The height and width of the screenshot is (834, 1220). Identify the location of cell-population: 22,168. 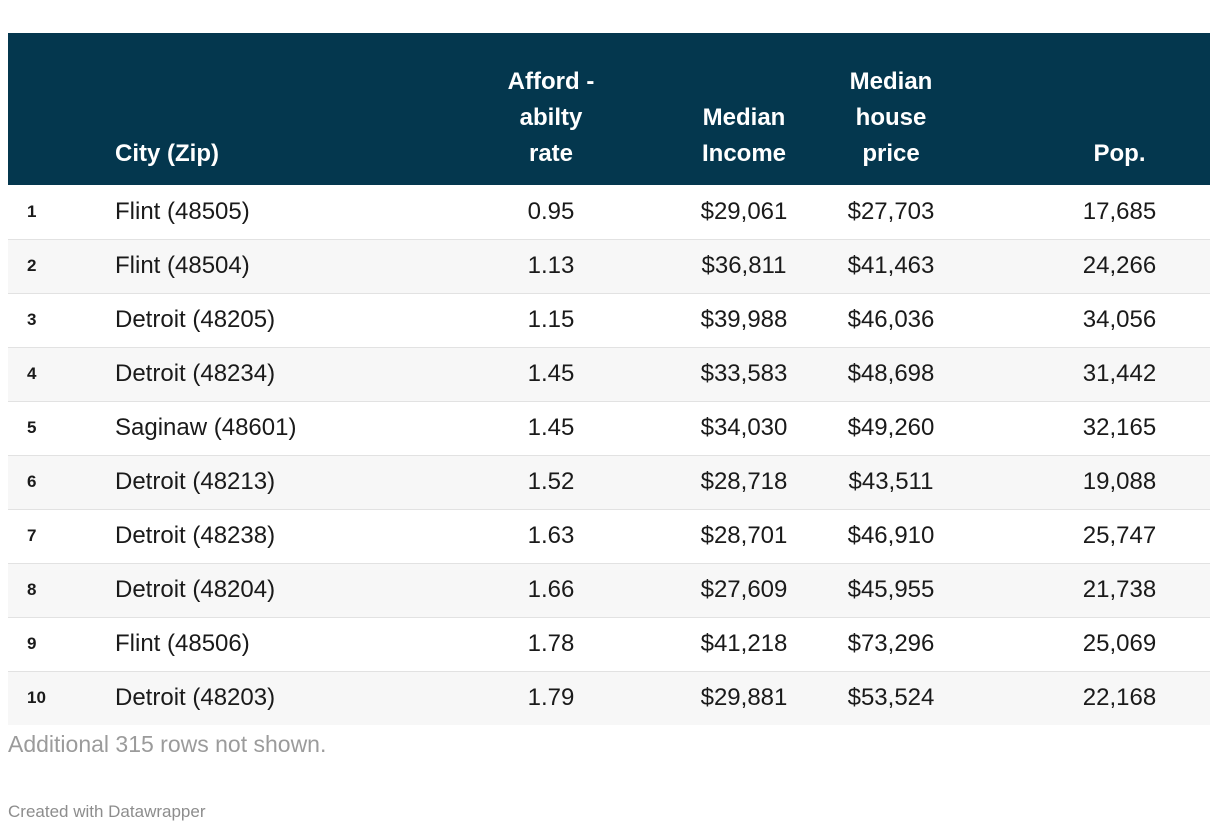
(1119, 698).